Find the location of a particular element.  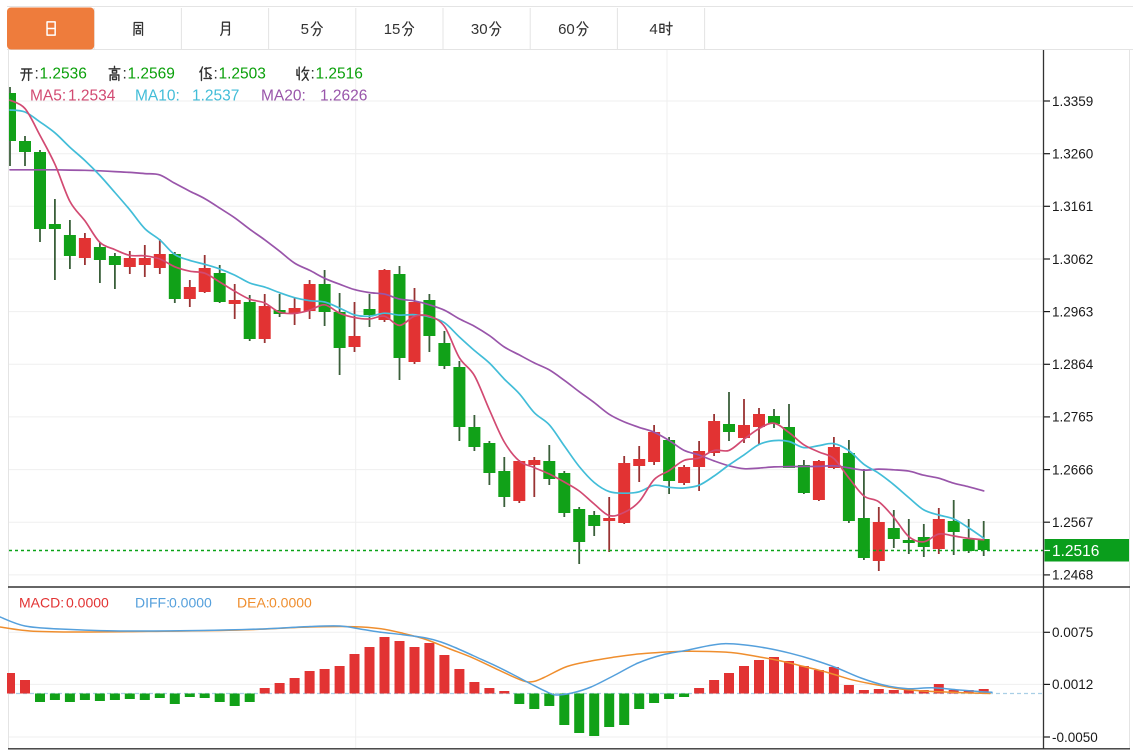

svg-text: 1.2567 is located at coordinates (1072, 522).